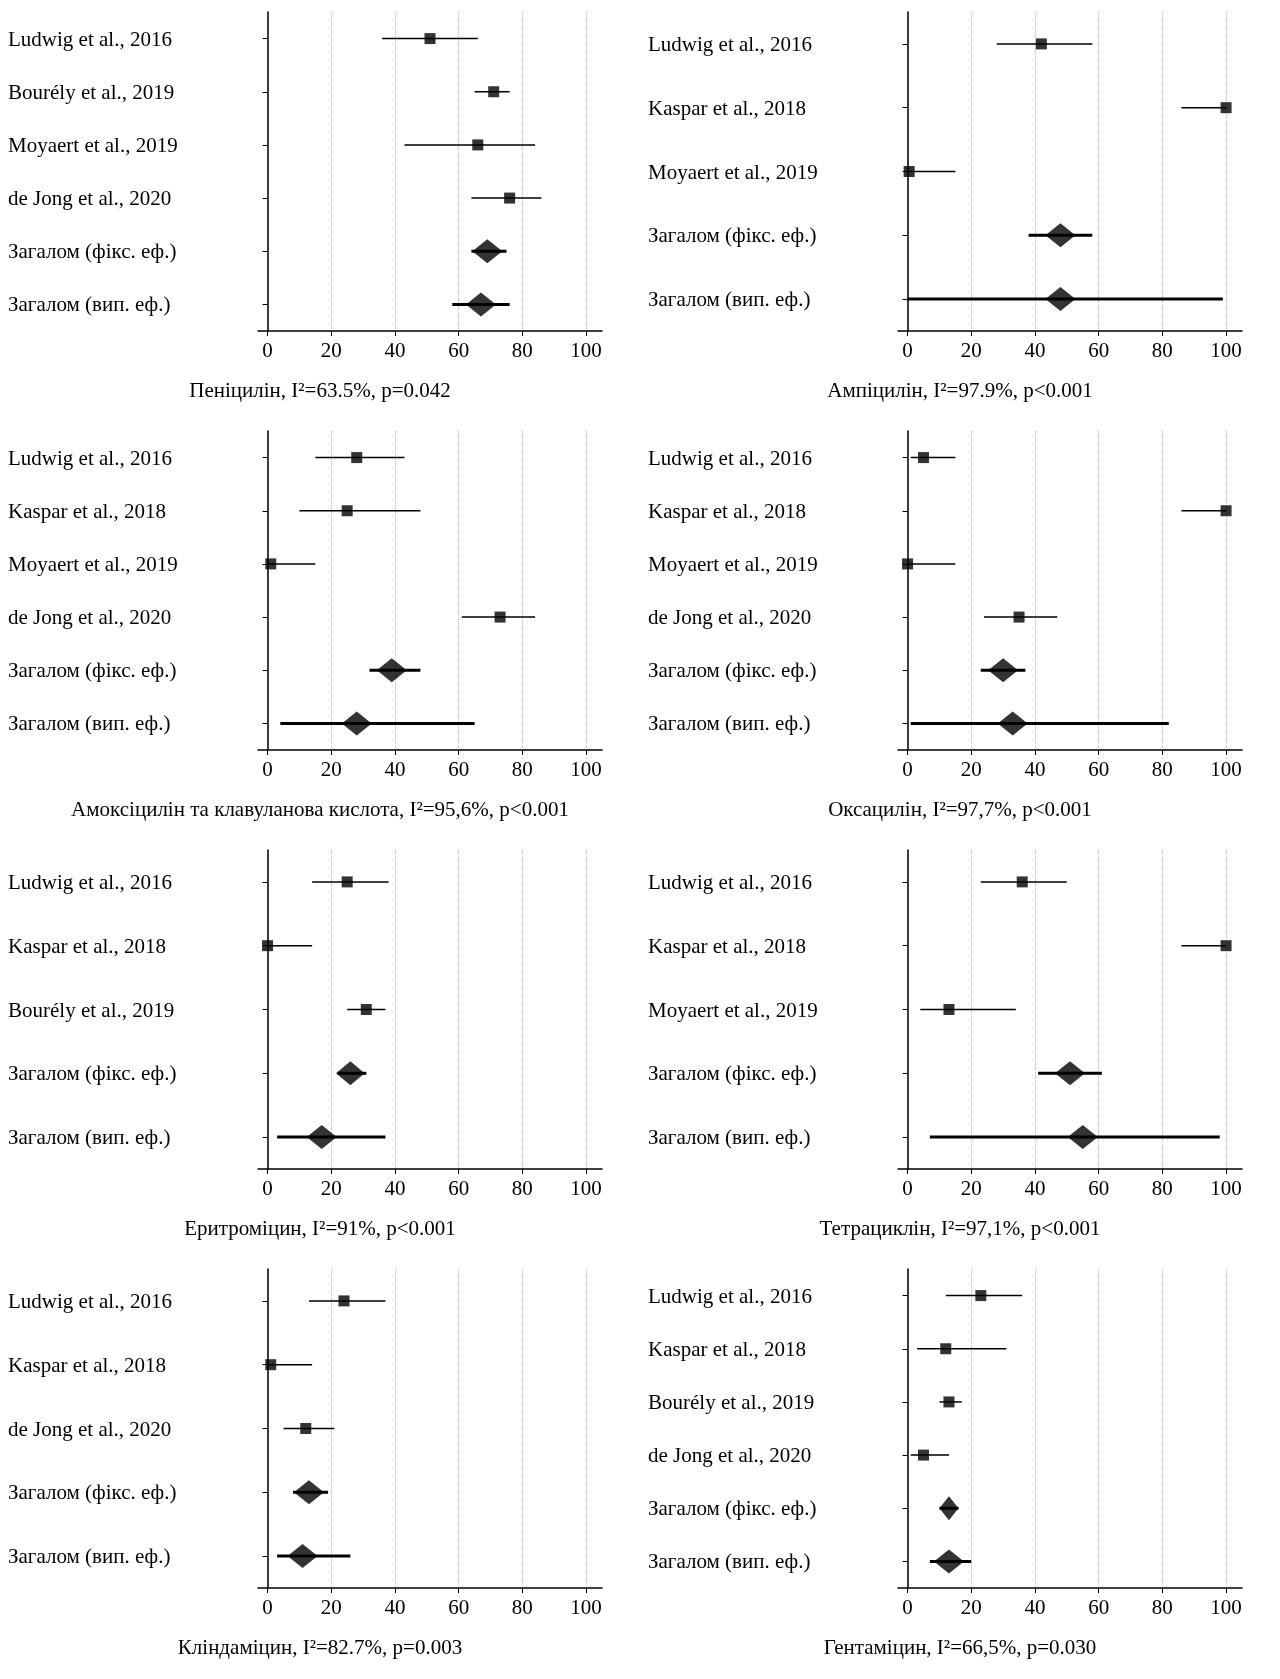  Describe the element at coordinates (320, 1227) in the screenshot. I see `x-axis-title: Еритроміцин, I²=91%, p<0.001` at that location.